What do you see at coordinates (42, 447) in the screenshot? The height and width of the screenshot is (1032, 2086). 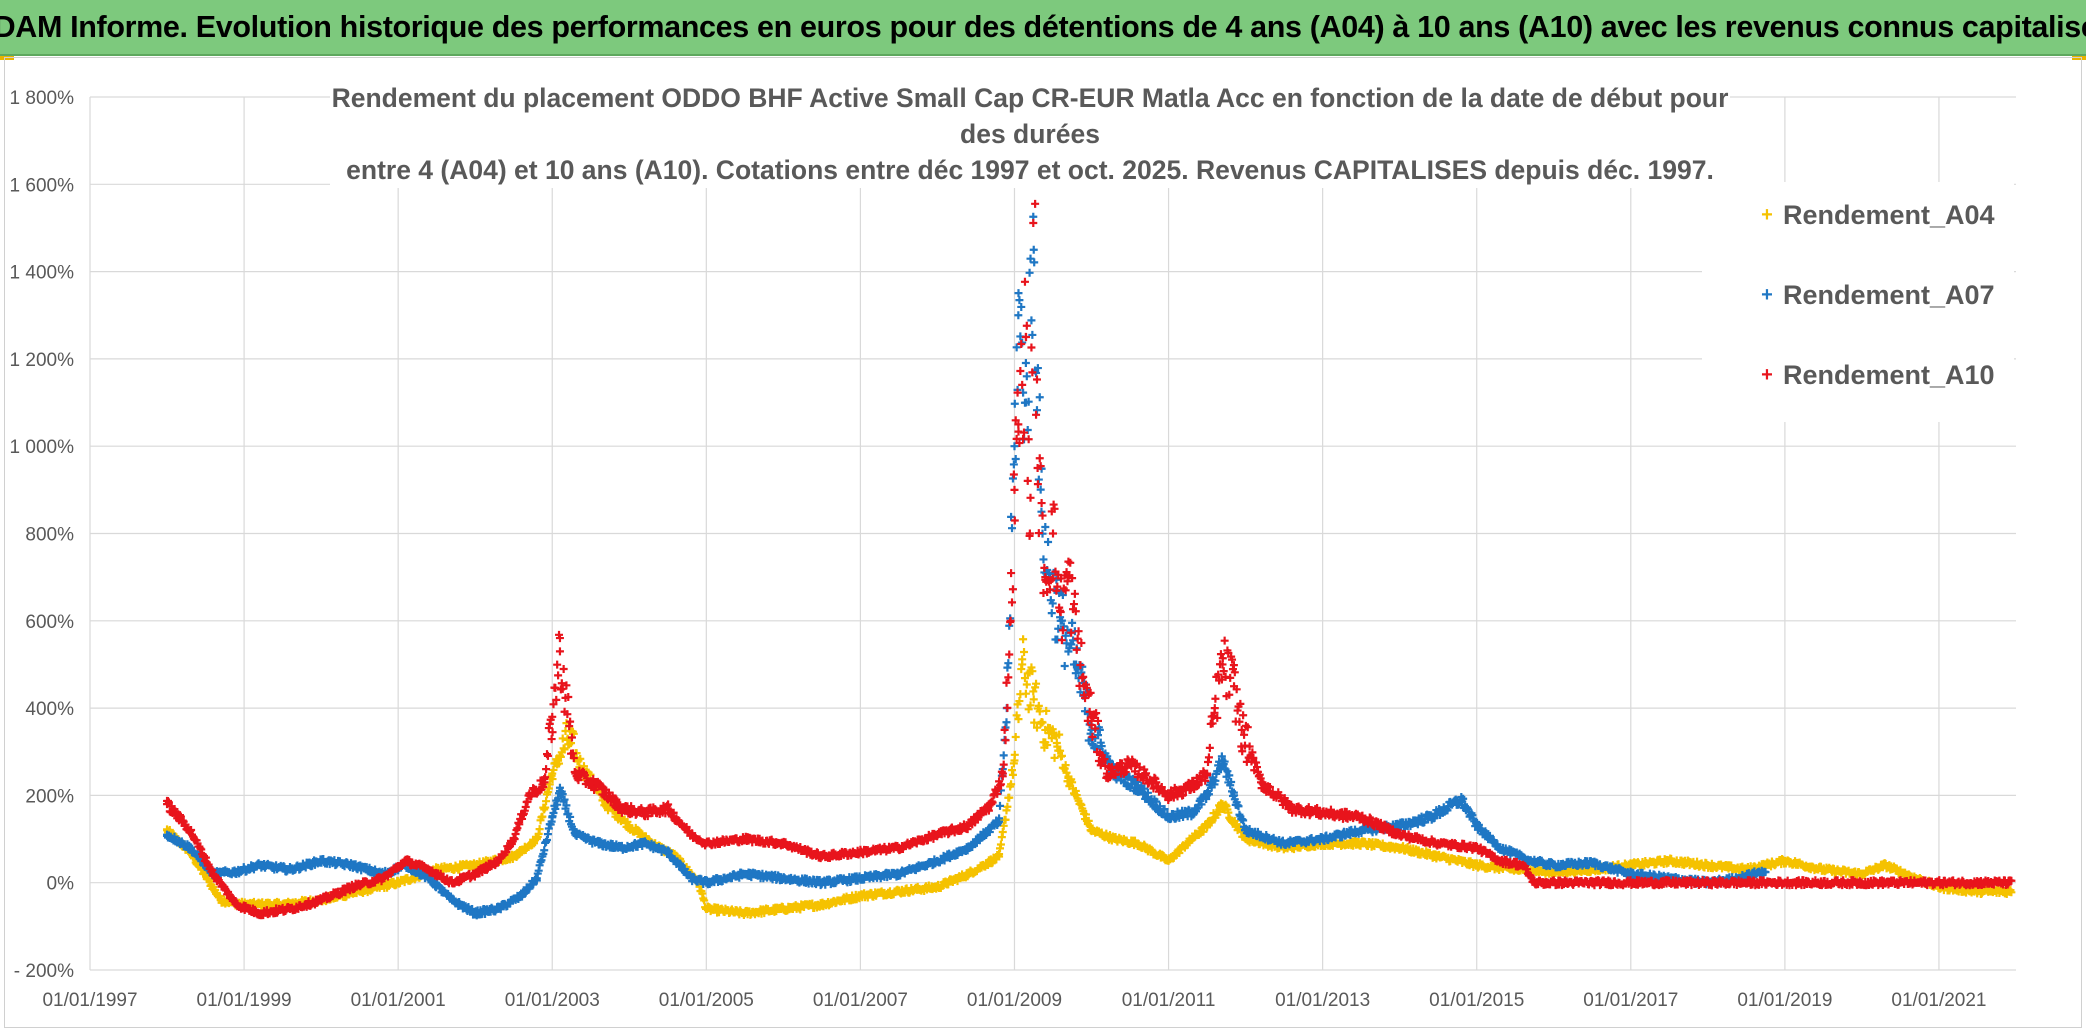 I see `y-tick-label: 1 000%` at bounding box center [42, 447].